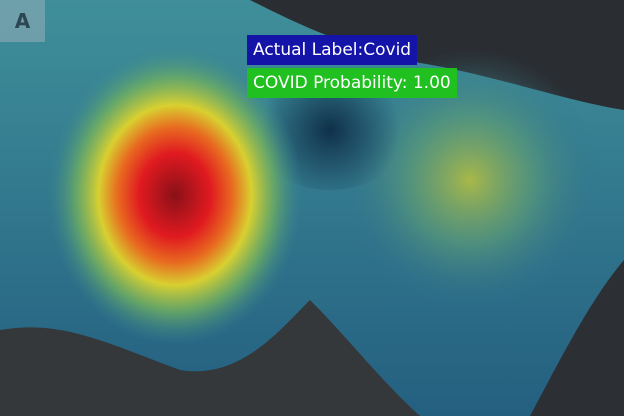 The width and height of the screenshot is (624, 416). What do you see at coordinates (332, 50) in the screenshot?
I see `actual-label-tag: Actual Label:Covid` at bounding box center [332, 50].